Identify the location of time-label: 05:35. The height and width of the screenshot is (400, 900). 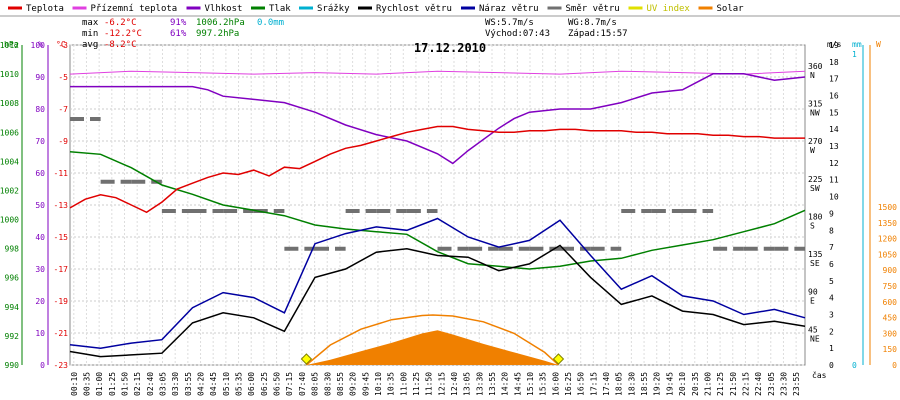
(239, 384).